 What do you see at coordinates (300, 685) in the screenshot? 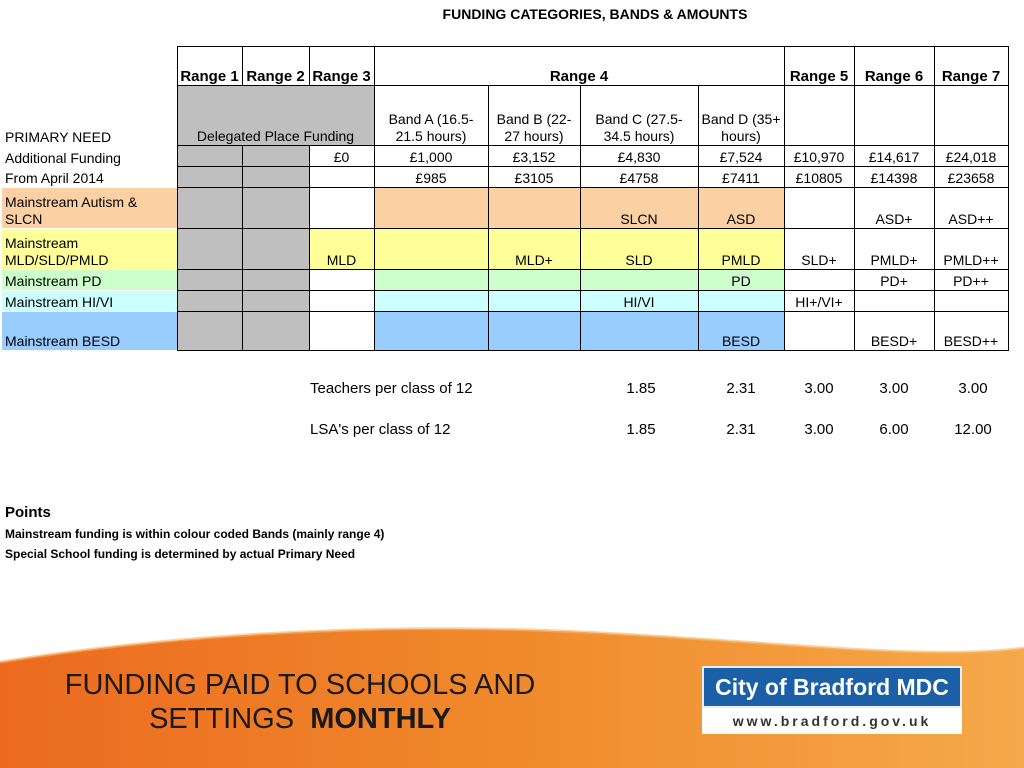
I see `footer-title-line-1: FUNDING PAID TO SCHOOLS AND` at bounding box center [300, 685].